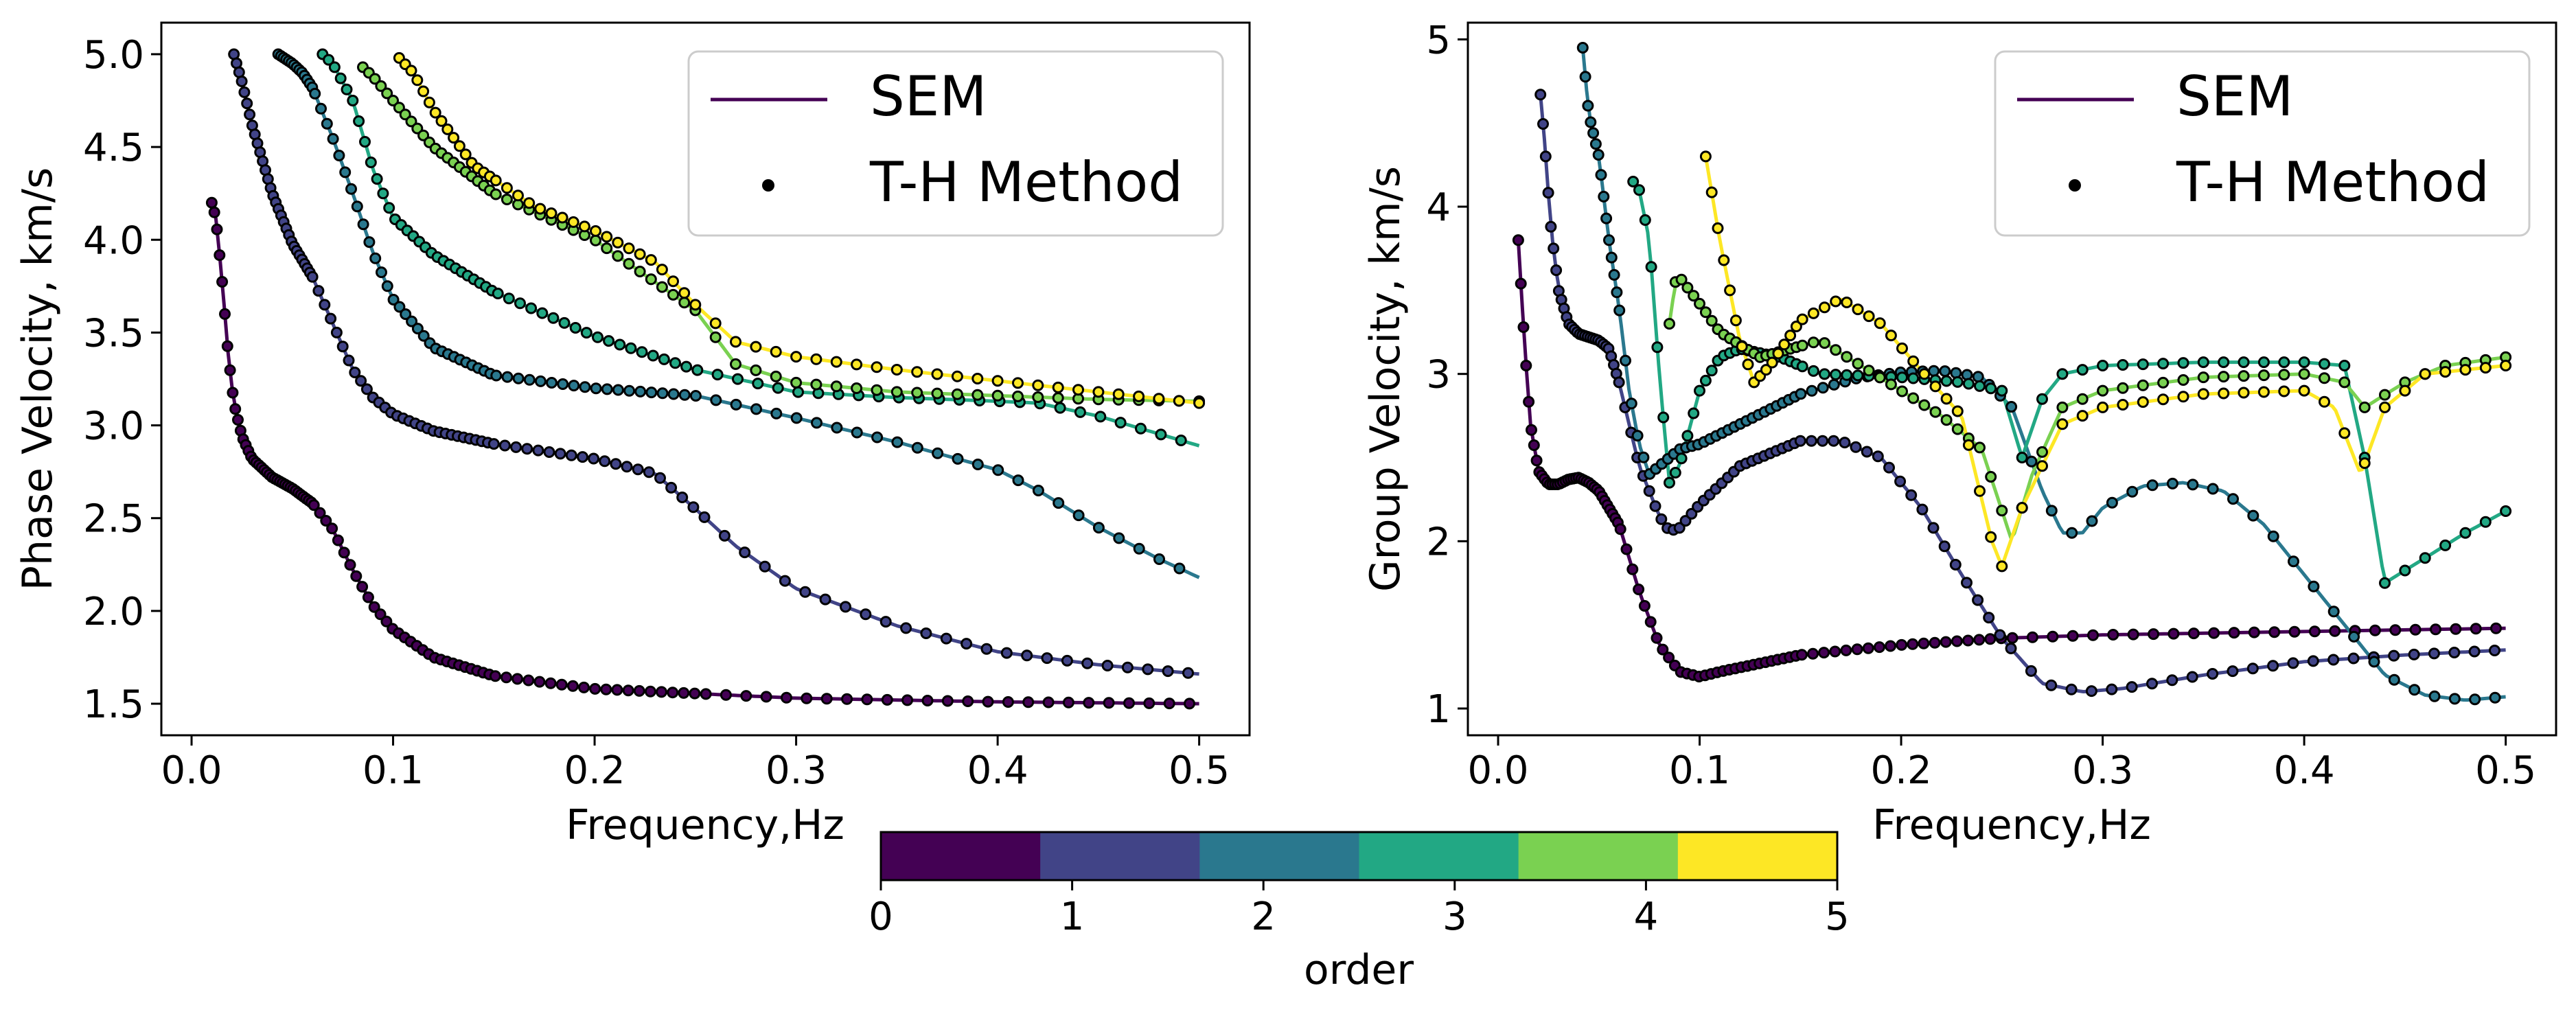 This screenshot has height=1014, width=2576. I want to click on group-legend-sem-label: SEM, so click(2234, 96).